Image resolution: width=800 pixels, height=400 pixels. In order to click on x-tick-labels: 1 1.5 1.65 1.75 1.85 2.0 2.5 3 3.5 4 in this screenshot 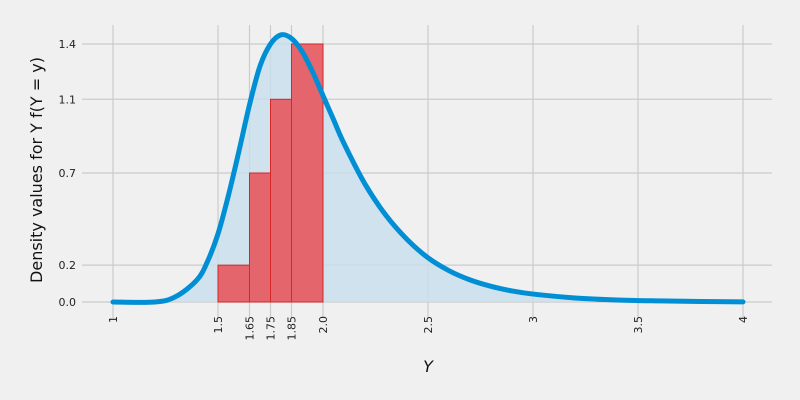, I will do `click(428, 328)`.